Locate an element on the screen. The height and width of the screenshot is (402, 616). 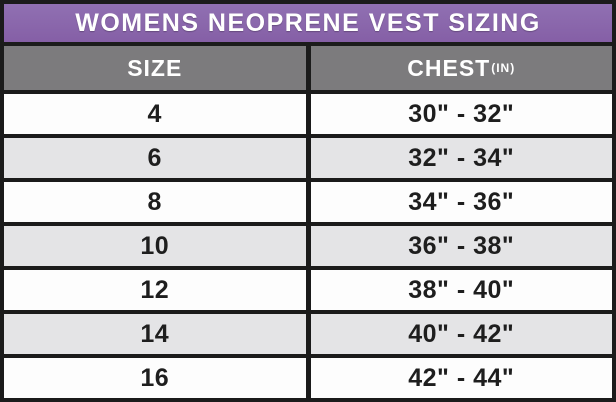
column-header-row: SIZE CHEST (IN) is located at coordinates (308, 70).